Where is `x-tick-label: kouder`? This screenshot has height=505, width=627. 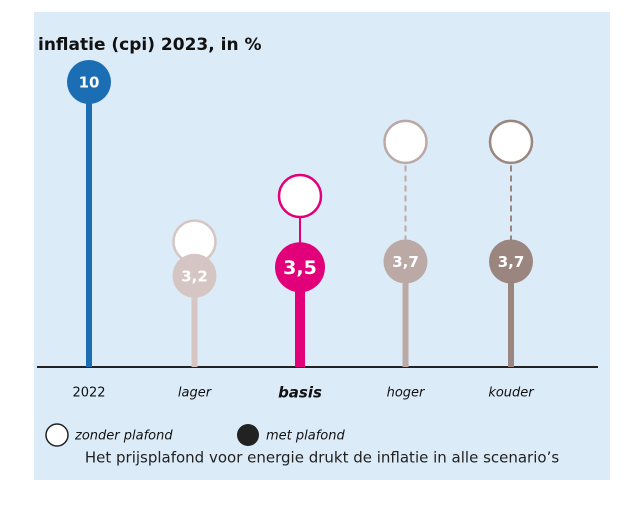
x-tick-label: kouder is located at coordinates (511, 393).